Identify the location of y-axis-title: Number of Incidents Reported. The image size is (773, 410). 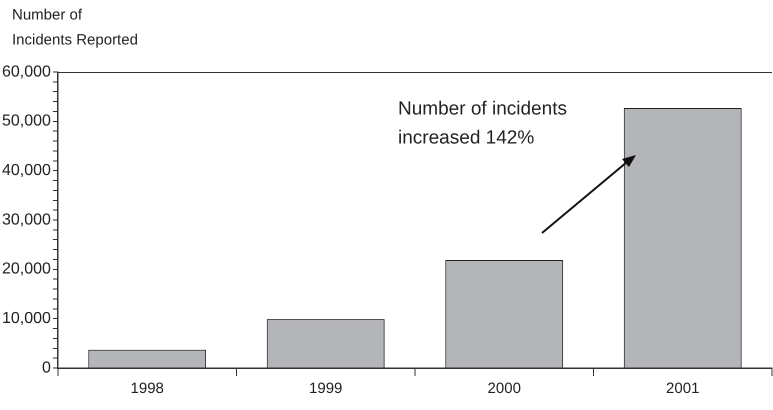
(75, 27).